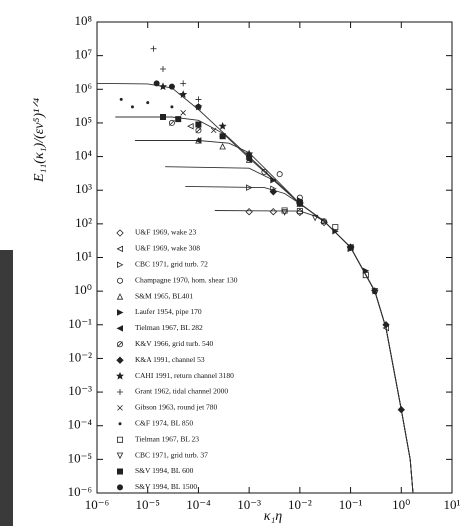 This screenshot has width=469, height=526. Describe the element at coordinates (273, 516) in the screenshot. I see `x-axis-label: κ₁η` at that location.